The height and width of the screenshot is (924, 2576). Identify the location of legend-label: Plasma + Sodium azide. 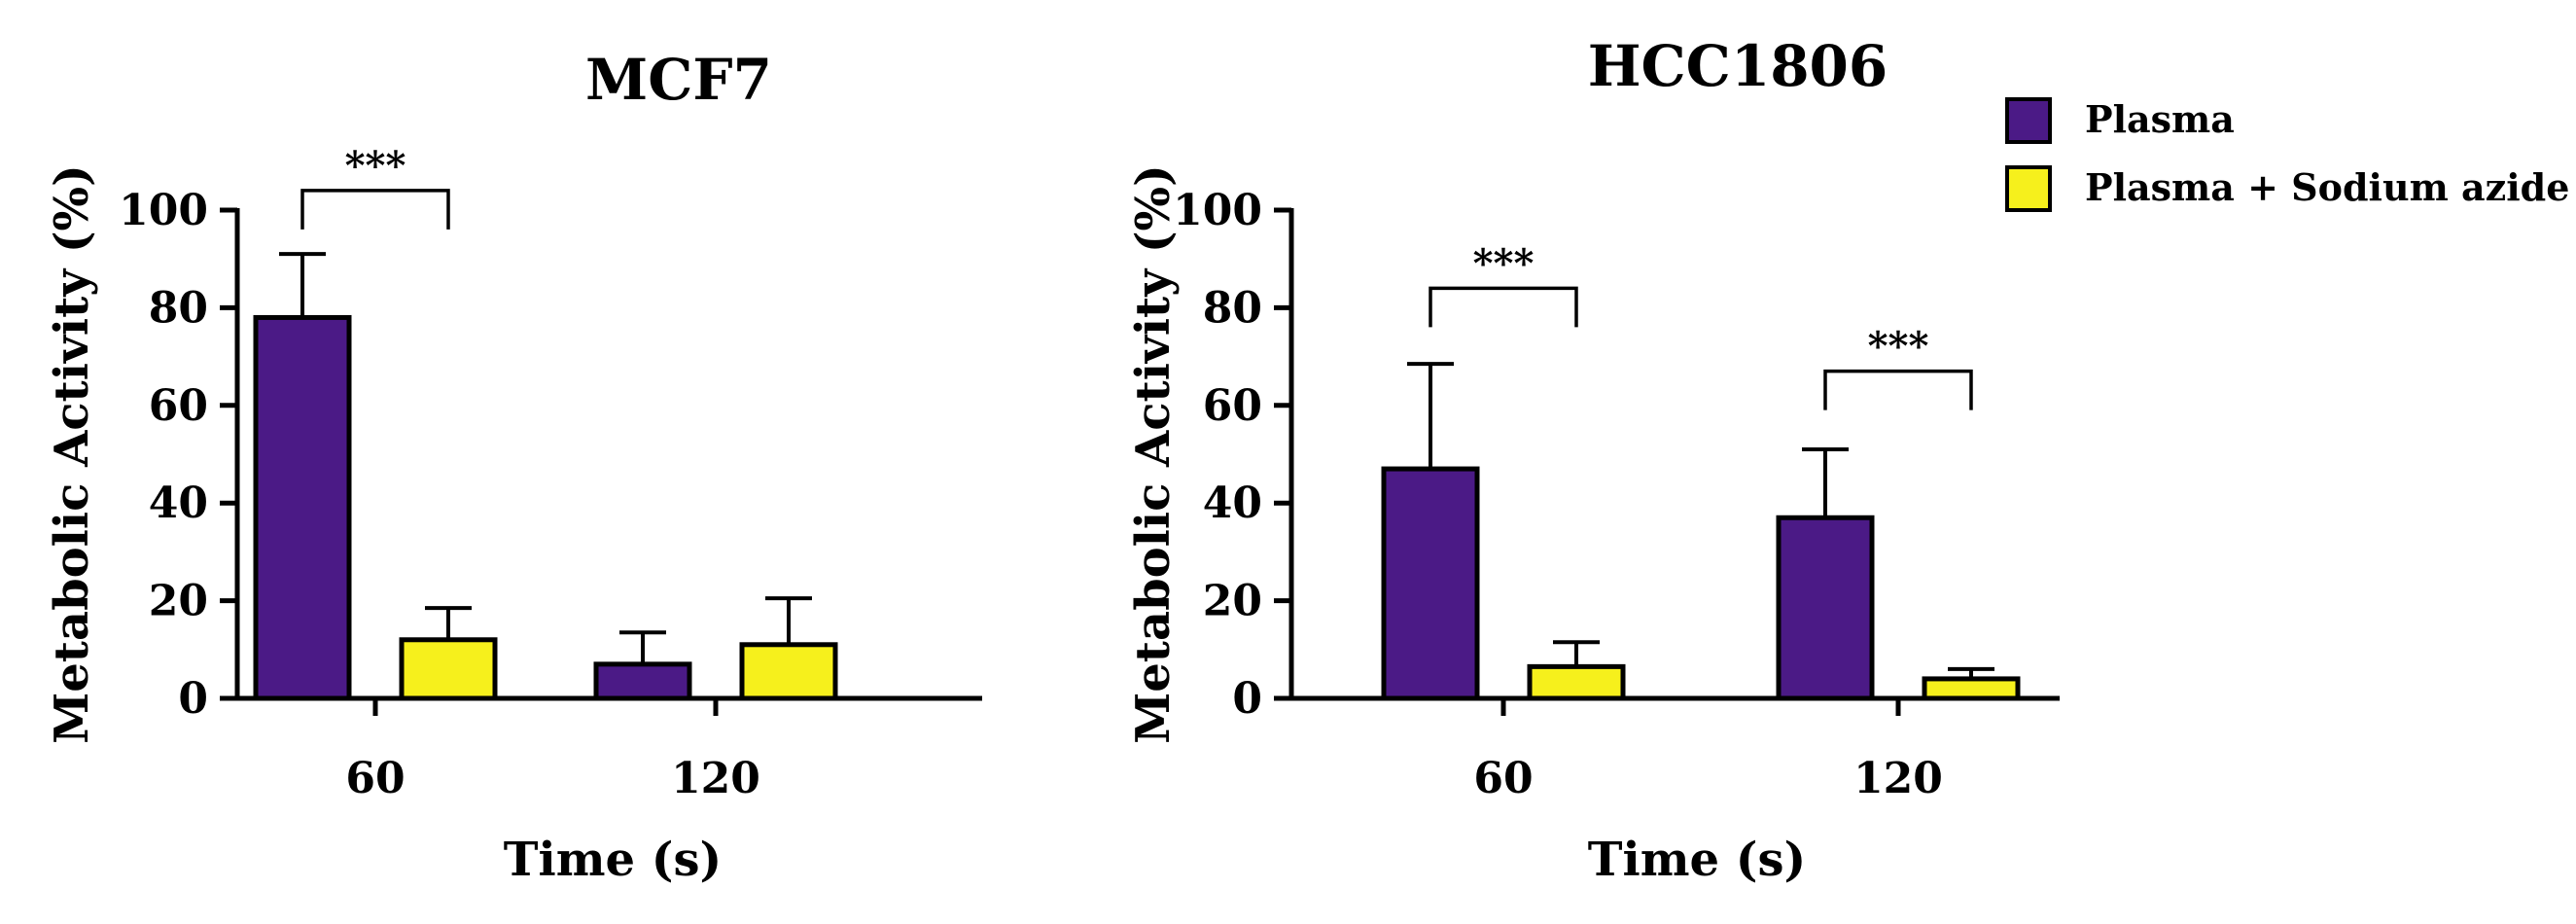
(2327, 187).